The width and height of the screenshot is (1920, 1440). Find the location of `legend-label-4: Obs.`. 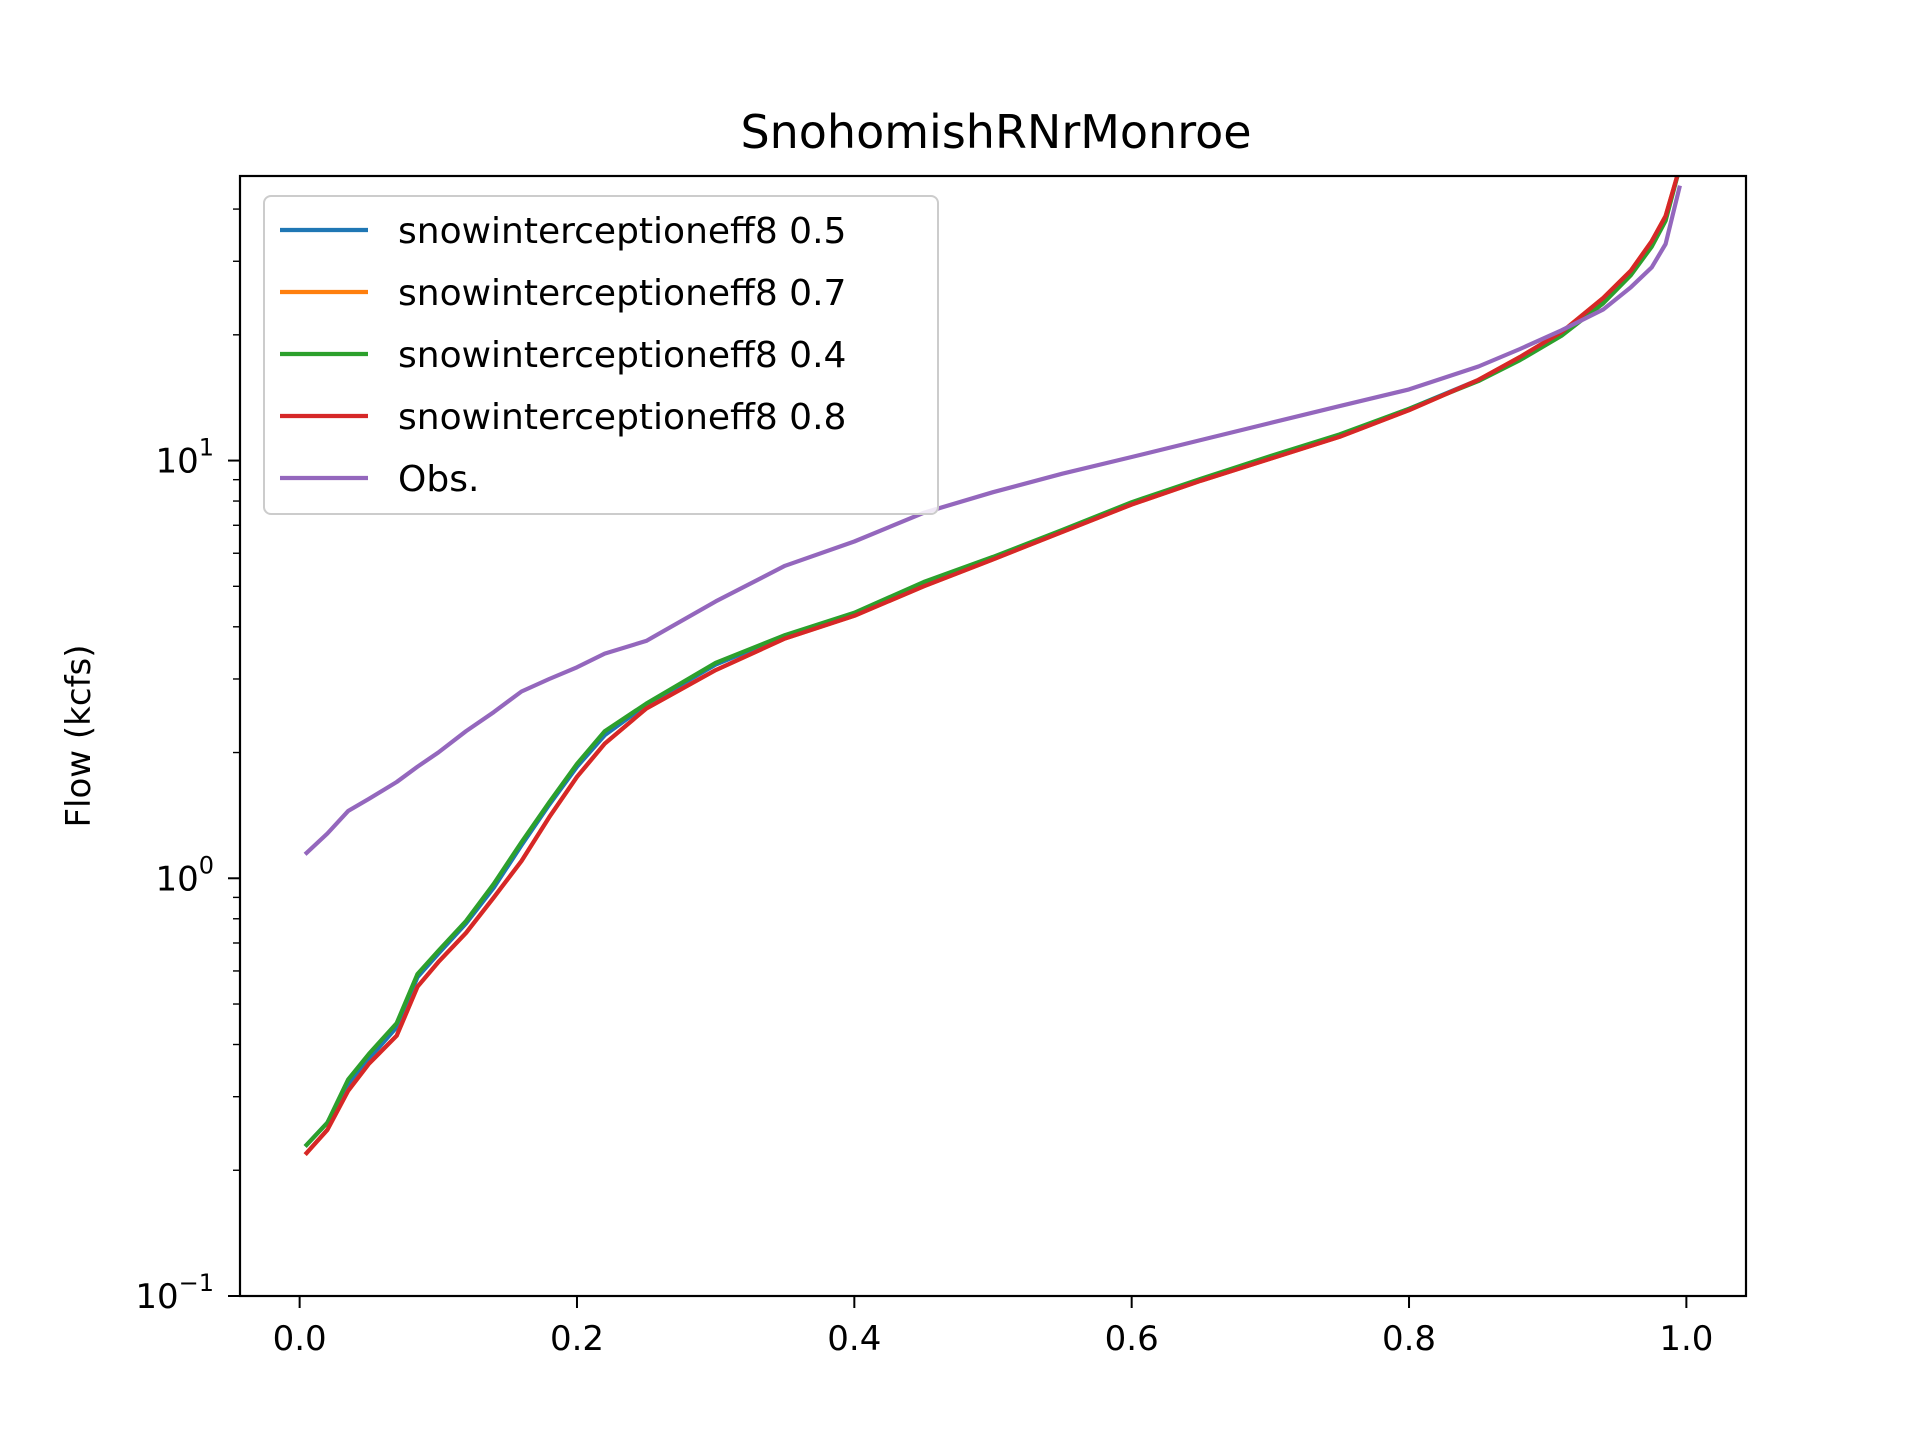

legend-label-4: Obs. is located at coordinates (438, 479).